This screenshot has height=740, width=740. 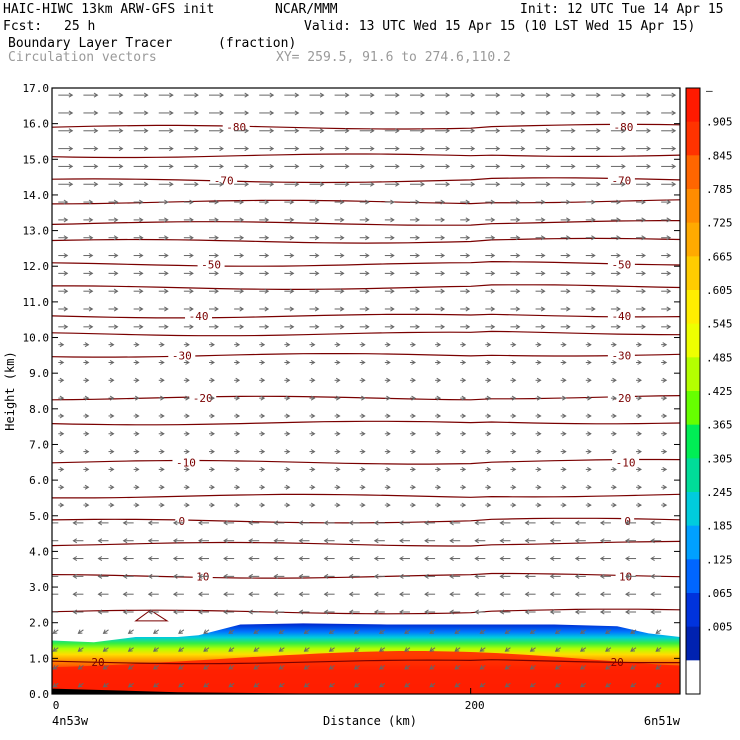 I want to click on colorbar-label: .245, so click(x=719, y=492).